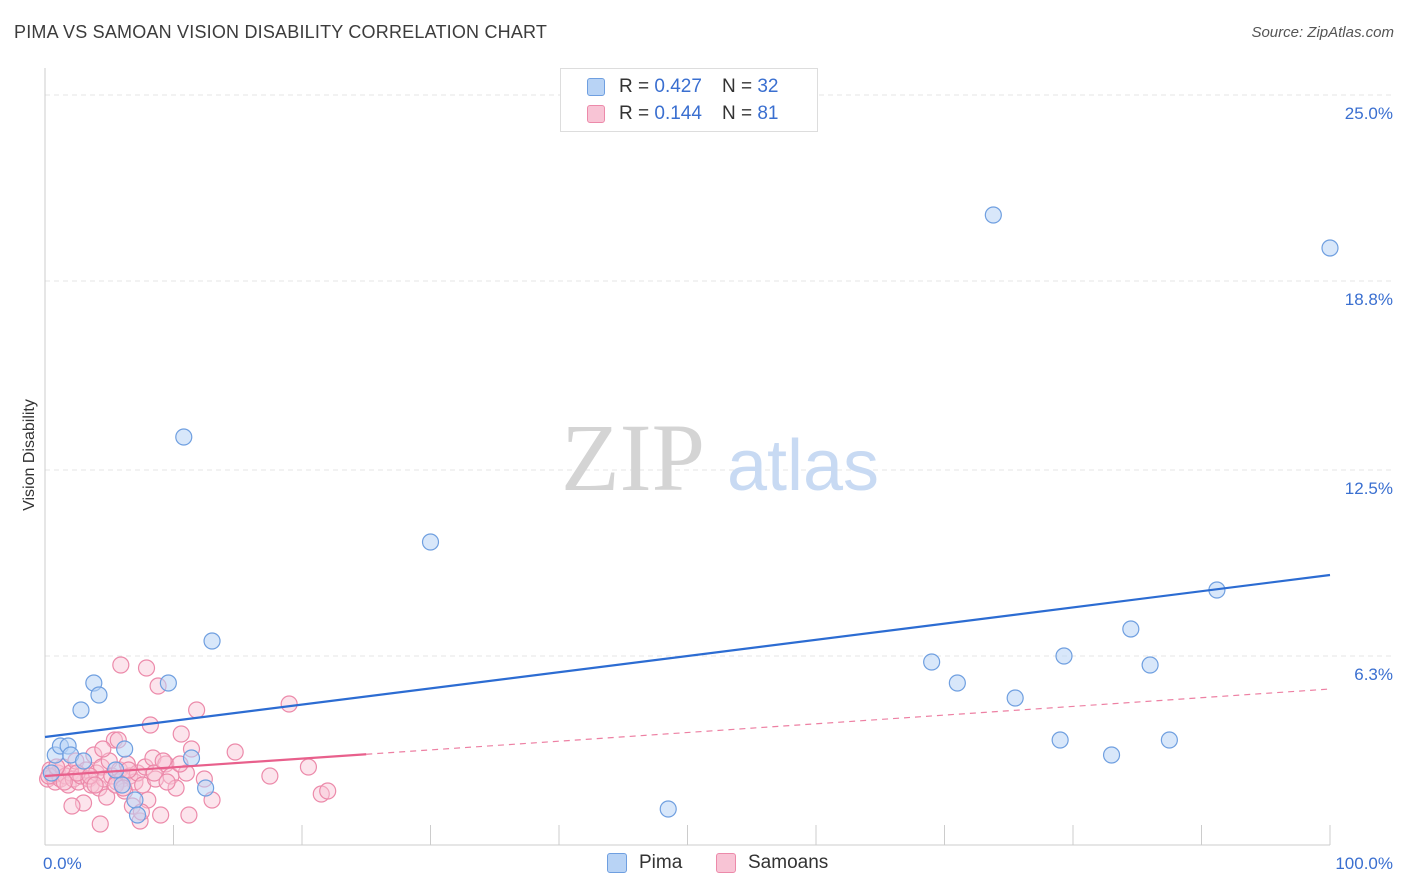 The image size is (1406, 892). Describe the element at coordinates (848, 721) in the screenshot. I see `samoan-trend-dashed` at that location.